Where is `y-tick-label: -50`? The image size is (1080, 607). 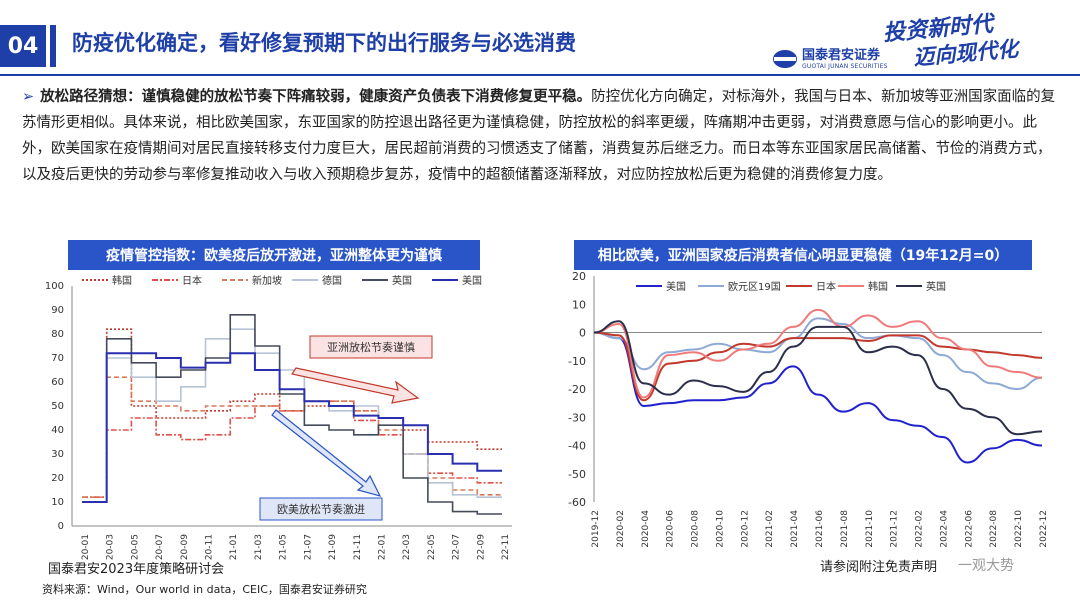
y-tick-label: -50 is located at coordinates (577, 474).